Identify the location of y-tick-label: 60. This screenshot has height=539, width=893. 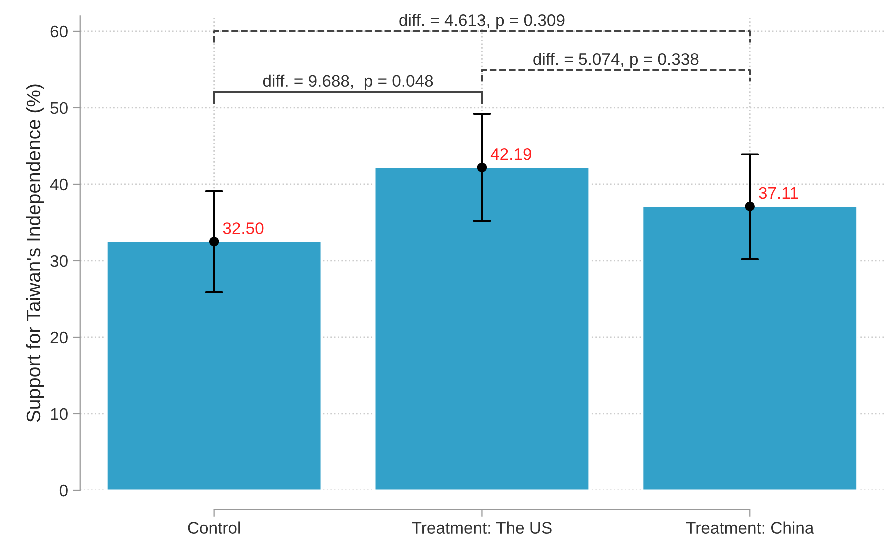
(59, 32).